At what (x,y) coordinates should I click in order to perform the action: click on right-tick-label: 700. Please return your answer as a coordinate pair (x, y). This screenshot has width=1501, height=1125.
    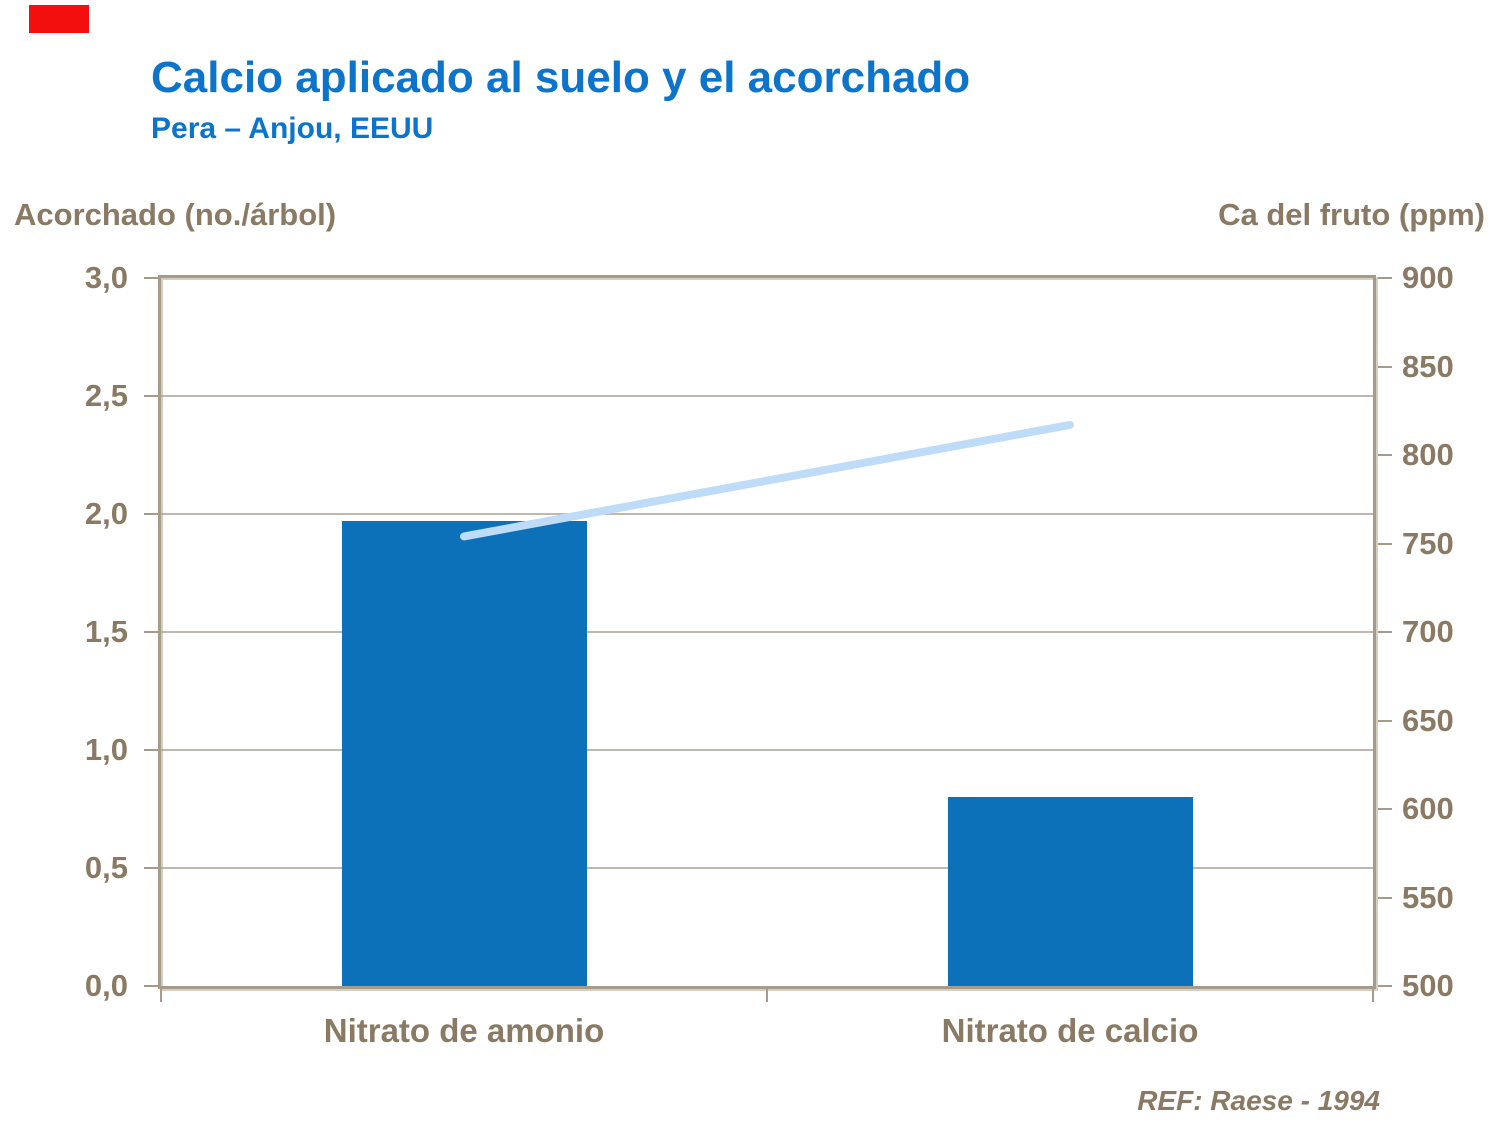
    Looking at the image, I should click on (1428, 631).